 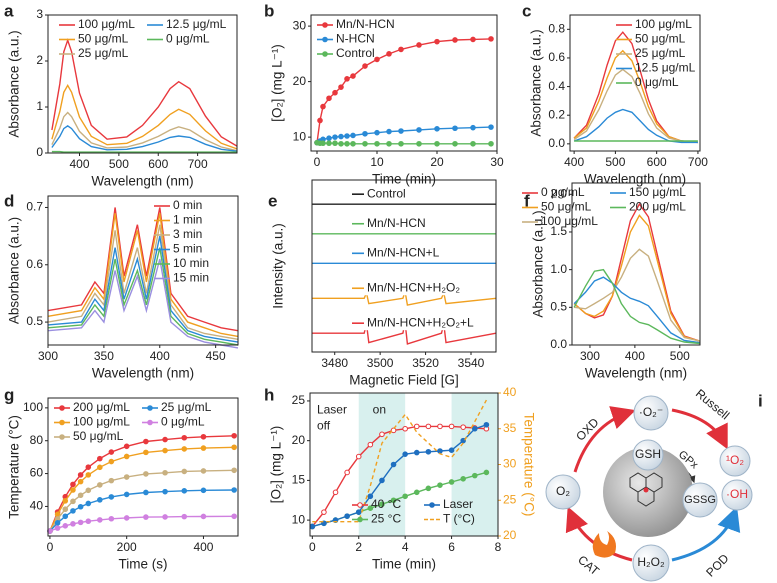 What do you see at coordinates (474, 464) in the screenshot?
I see `shaded-region` at bounding box center [474, 464].